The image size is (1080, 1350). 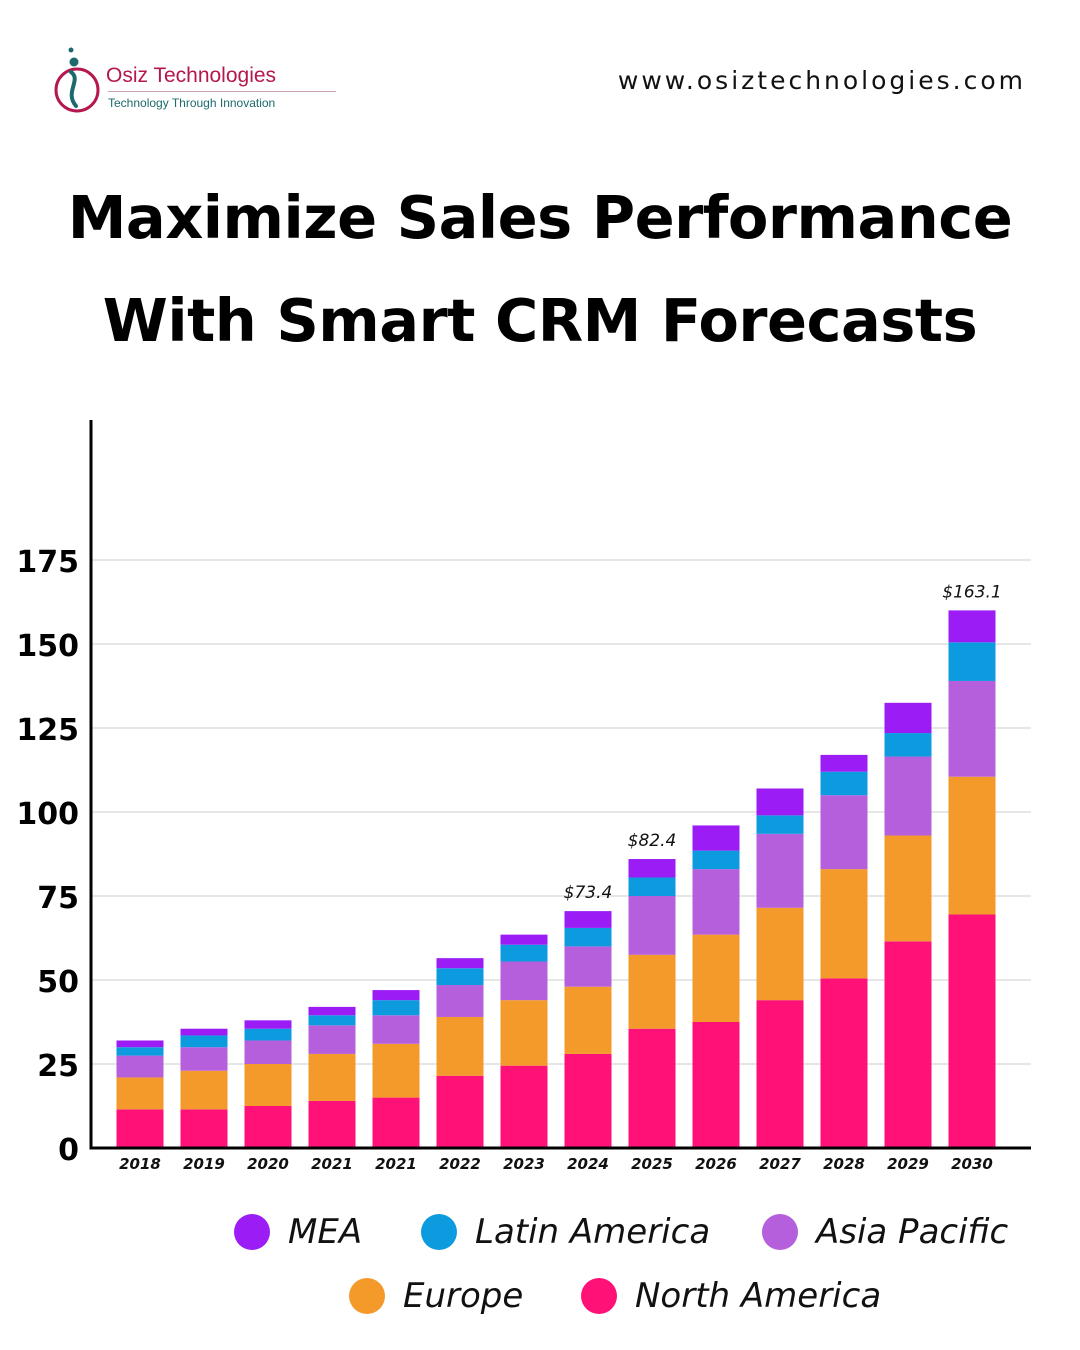 What do you see at coordinates (439, 1232) in the screenshot?
I see `legend-swatch-latin-america` at bounding box center [439, 1232].